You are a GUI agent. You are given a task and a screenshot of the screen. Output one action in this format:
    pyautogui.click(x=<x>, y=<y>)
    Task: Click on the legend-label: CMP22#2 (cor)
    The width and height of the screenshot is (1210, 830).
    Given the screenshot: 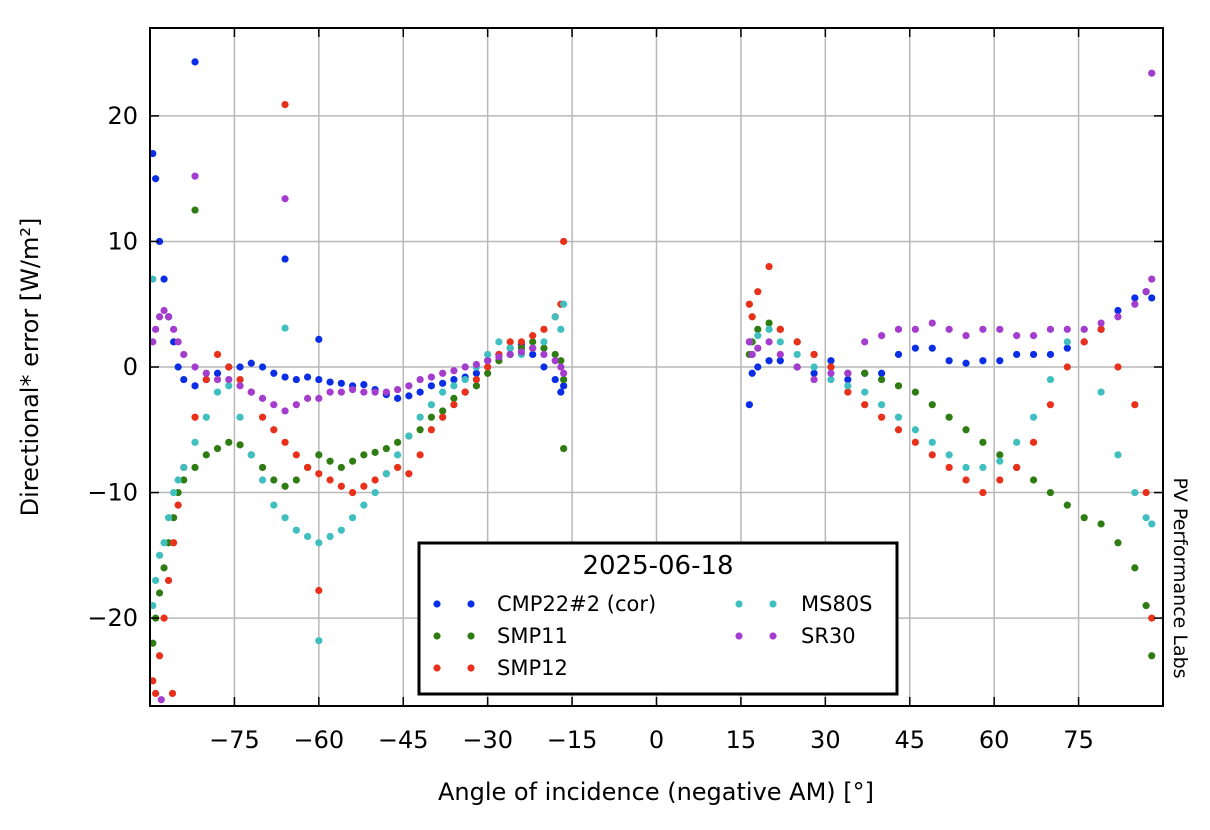 What is the action you would take?
    pyautogui.click(x=576, y=604)
    